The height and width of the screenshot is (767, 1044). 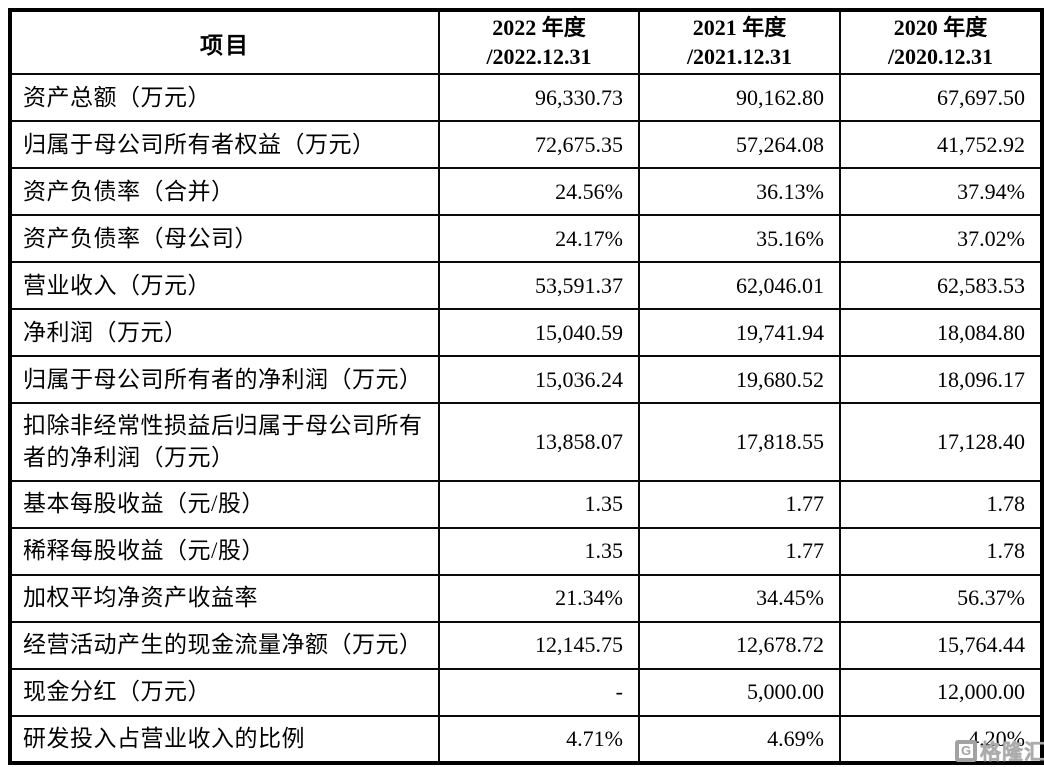 I want to click on table-row: 加权平均净资产收益率 21.34% 34.45% 56.37%, so click(x=526, y=598).